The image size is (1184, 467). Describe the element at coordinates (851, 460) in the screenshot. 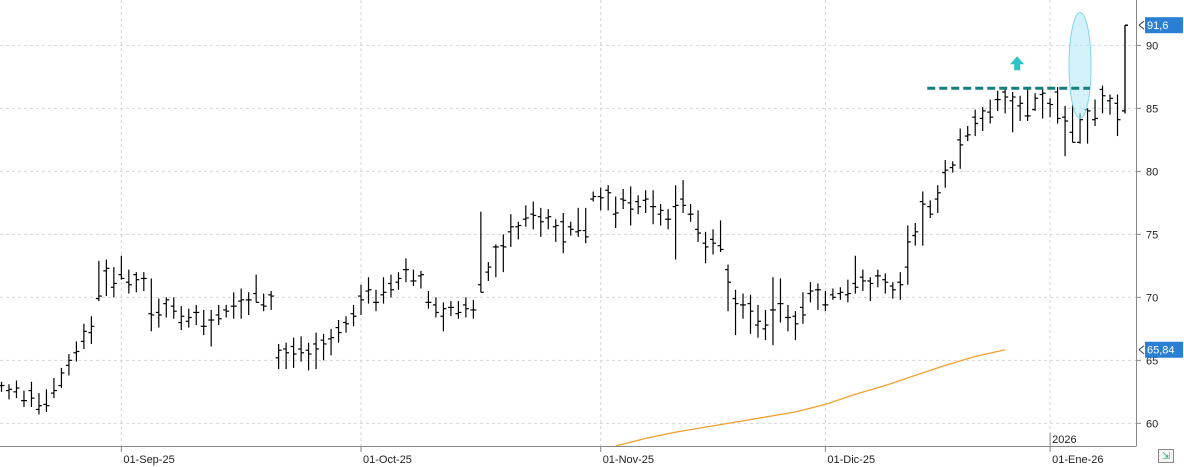

I see `x-tick-label: 01-Dic-25` at that location.